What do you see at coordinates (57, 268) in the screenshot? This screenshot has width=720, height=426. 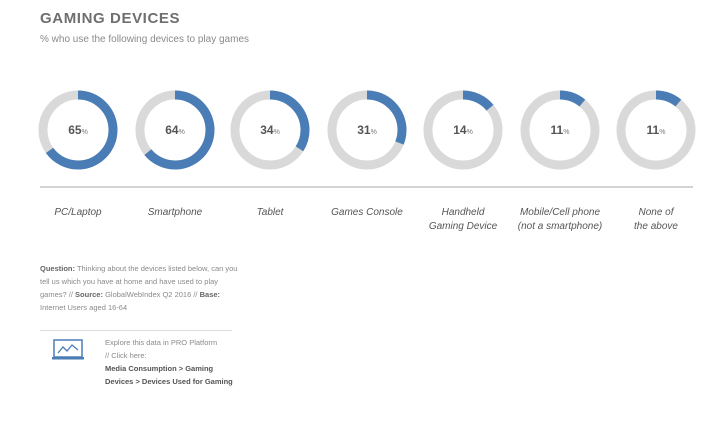 I see `question-label: Question:` at bounding box center [57, 268].